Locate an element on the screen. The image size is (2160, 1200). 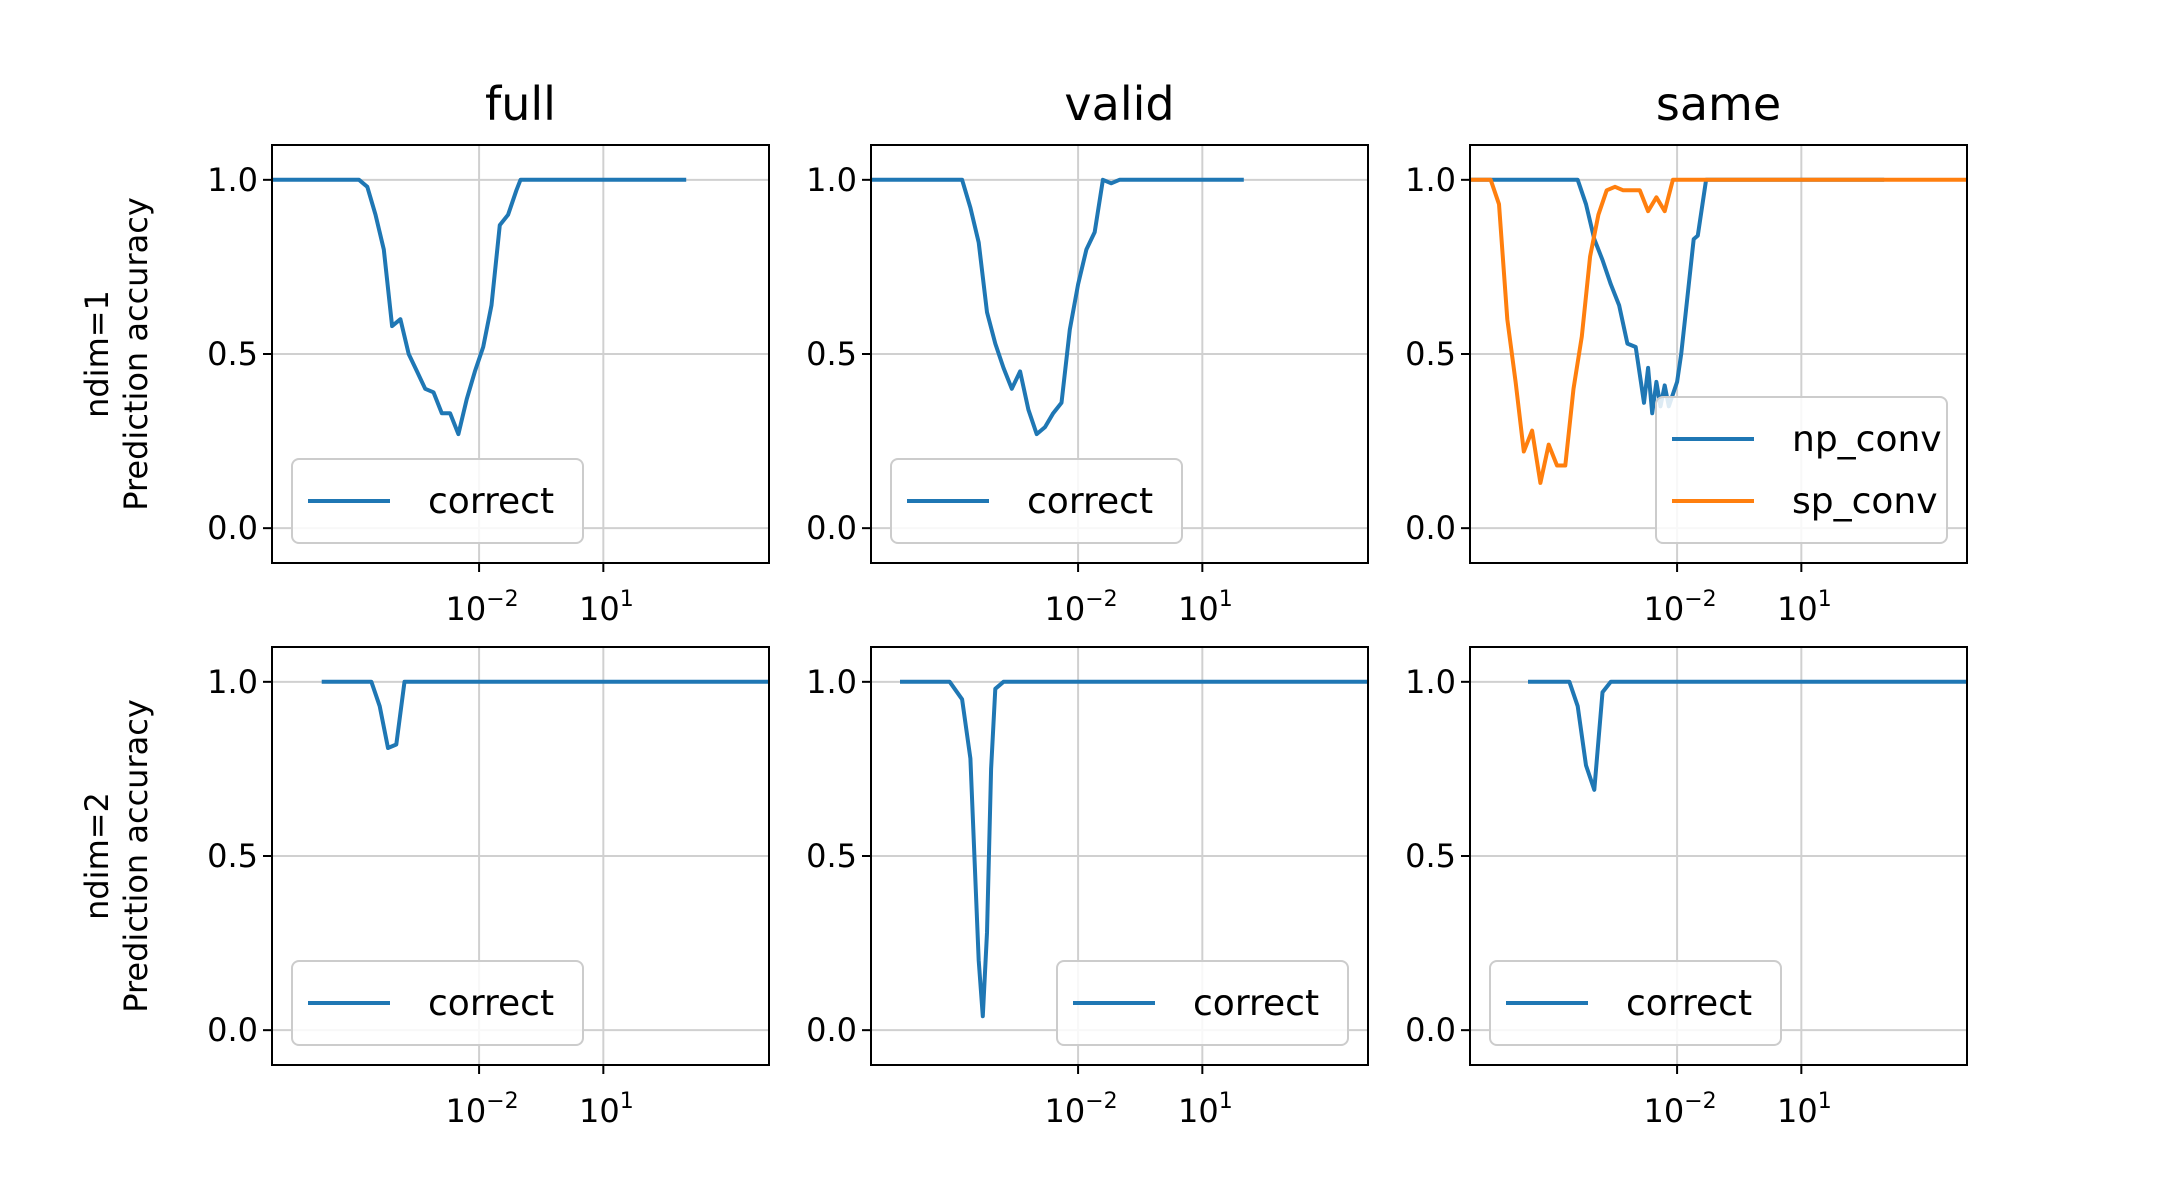
series-line-sp_conv is located at coordinates (1718, 331).